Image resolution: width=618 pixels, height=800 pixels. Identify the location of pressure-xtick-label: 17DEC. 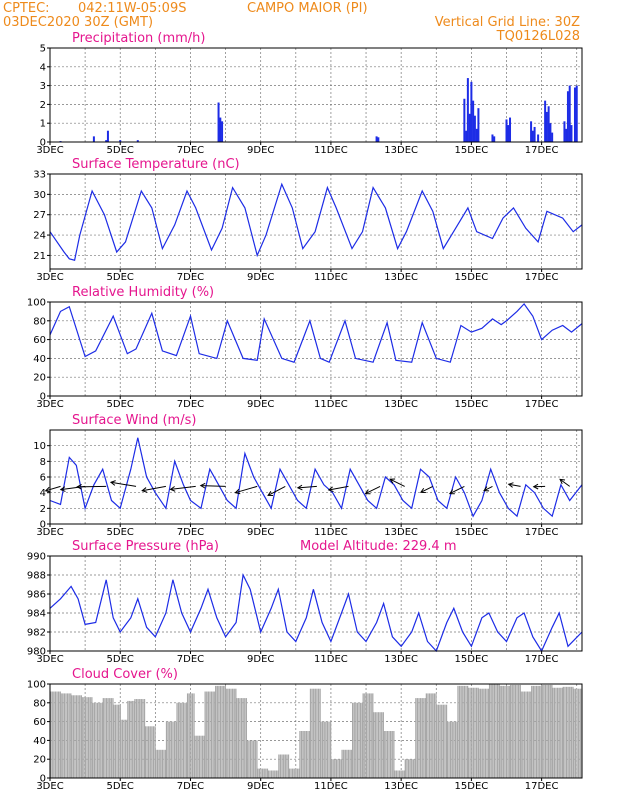
(542, 659).